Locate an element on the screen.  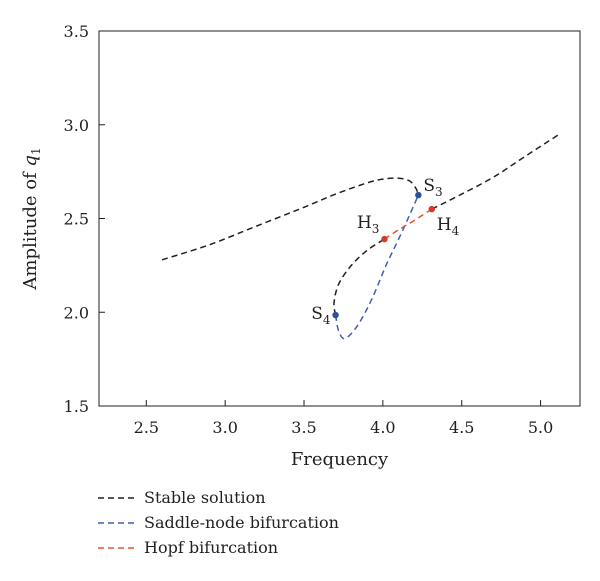
x-tick-label: 4.5 is located at coordinates (461, 427).